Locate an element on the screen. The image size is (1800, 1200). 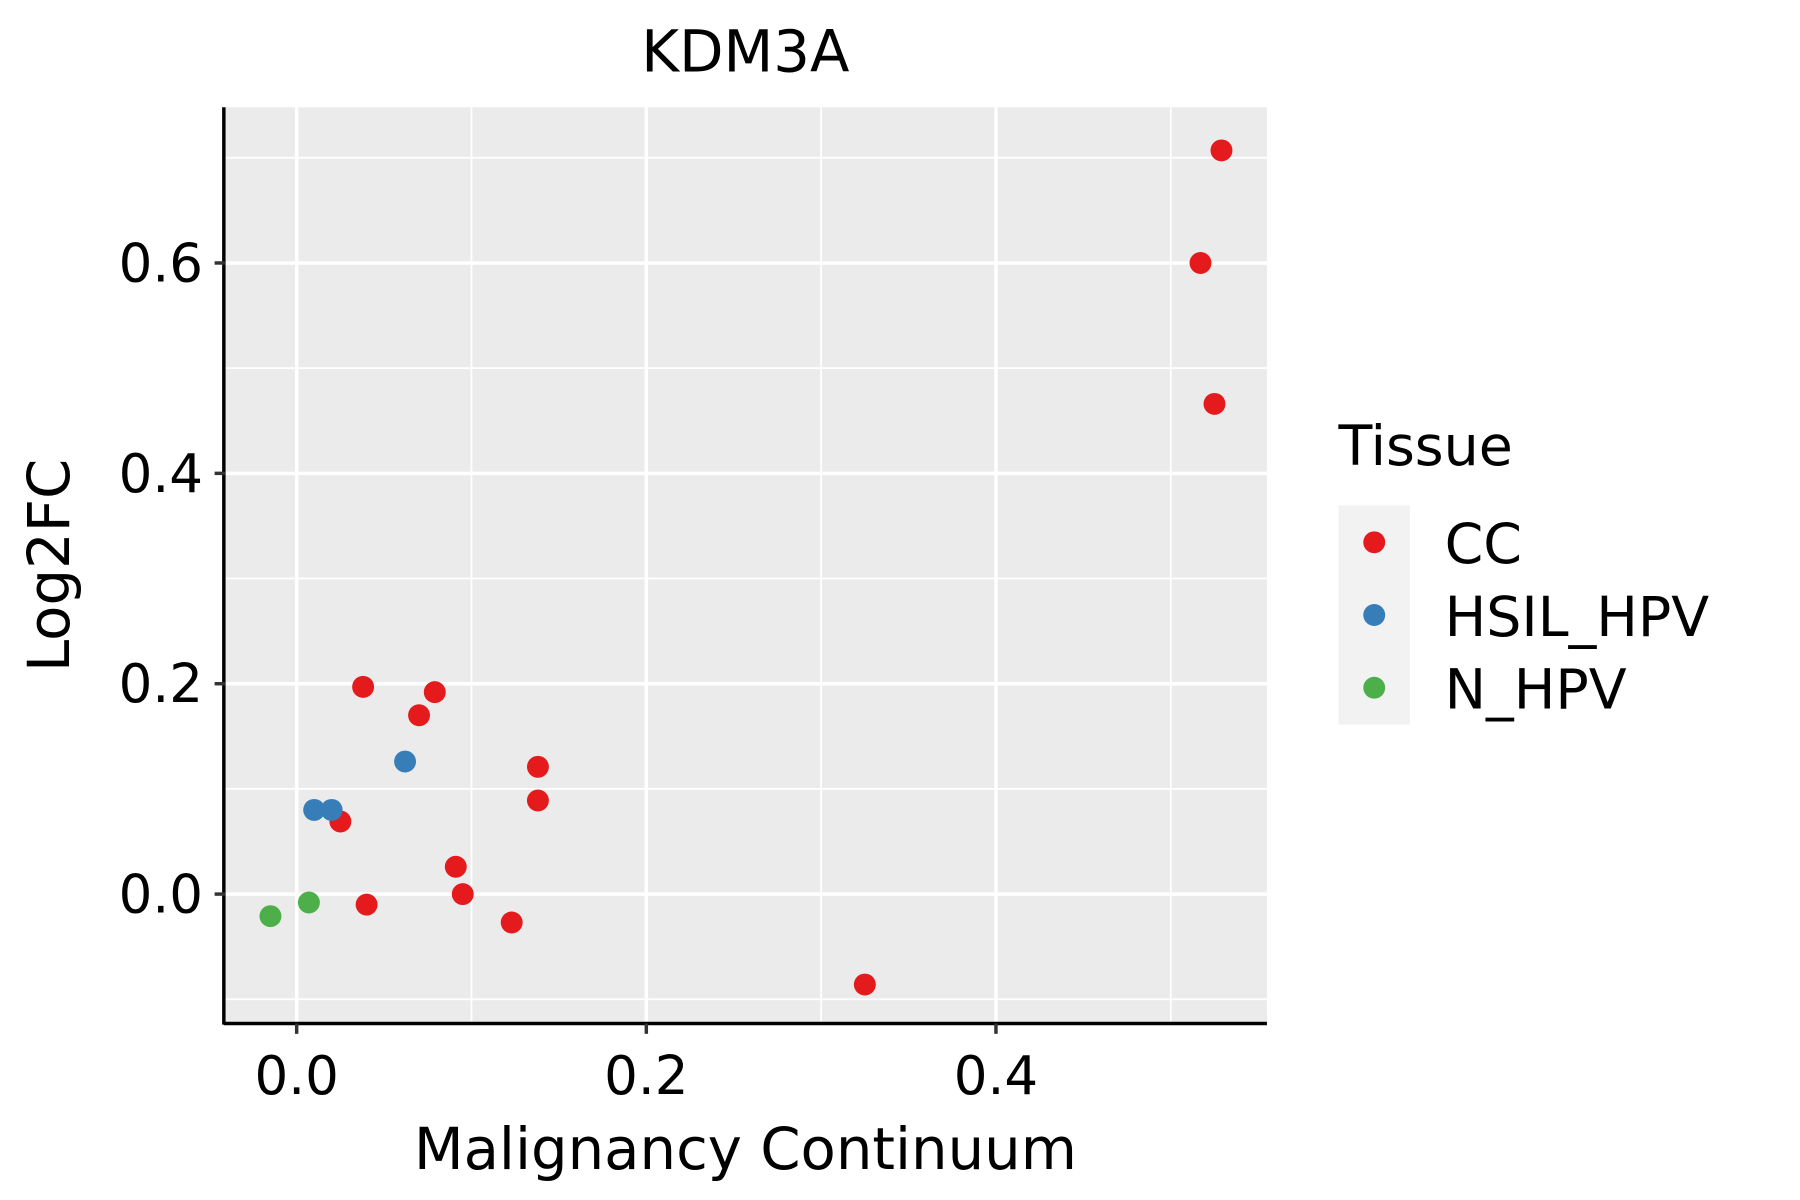
y-tick-label: 0.0 is located at coordinates (161, 895).